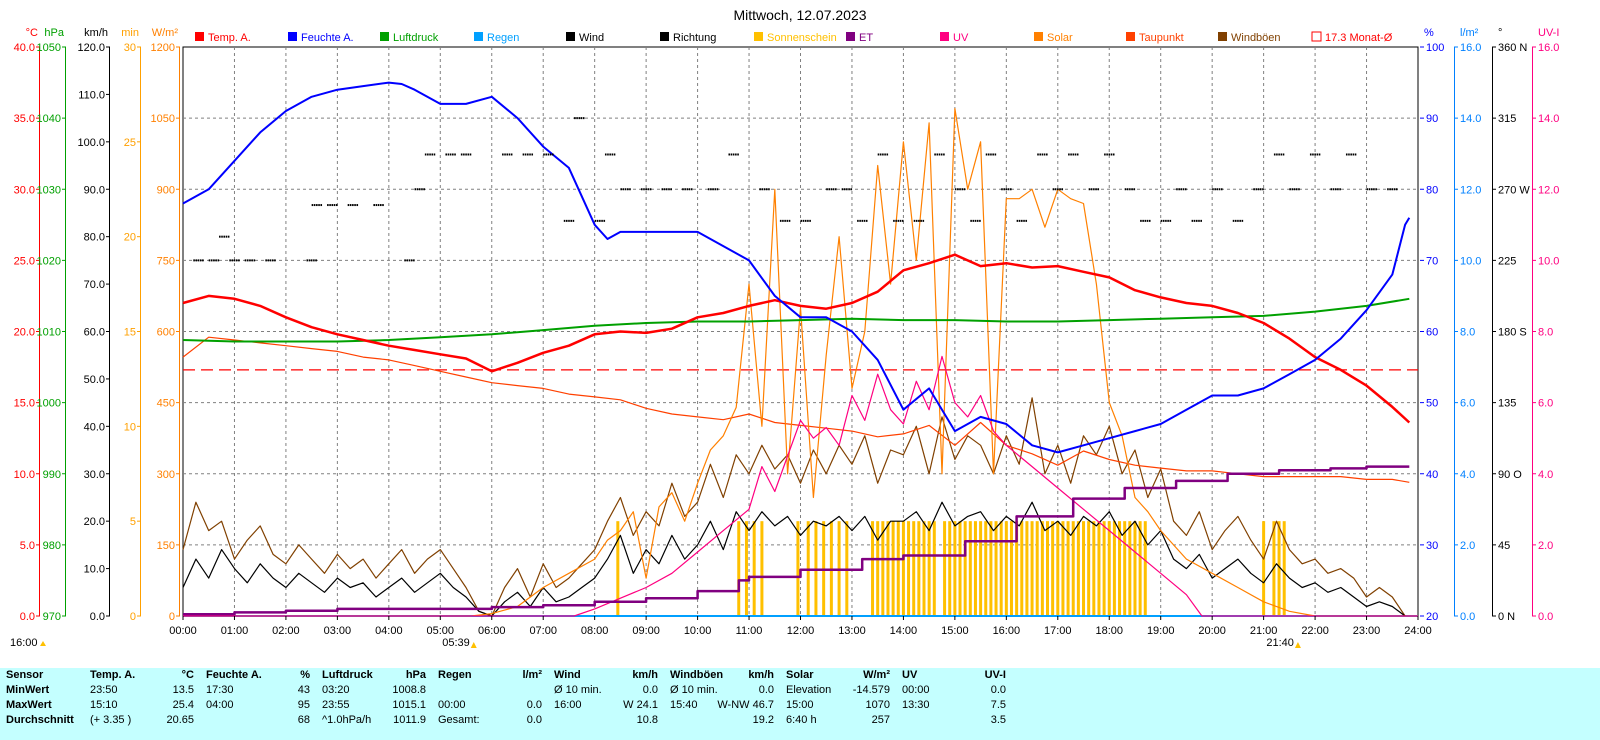  I want to click on left-axis-tick-label: 100.0, so click(91, 143).